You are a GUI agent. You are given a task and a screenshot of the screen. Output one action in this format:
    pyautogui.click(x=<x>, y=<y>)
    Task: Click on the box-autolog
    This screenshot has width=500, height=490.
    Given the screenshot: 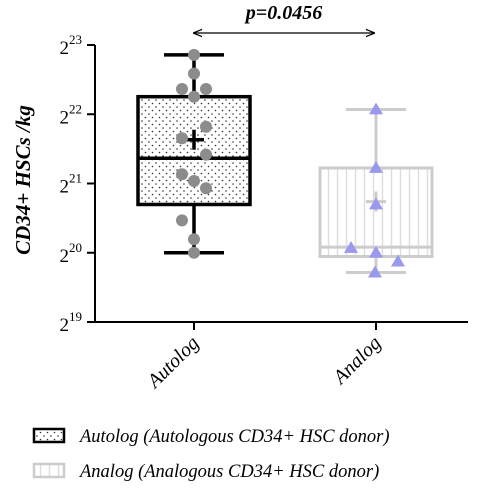 What is the action you would take?
    pyautogui.click(x=194, y=154)
    